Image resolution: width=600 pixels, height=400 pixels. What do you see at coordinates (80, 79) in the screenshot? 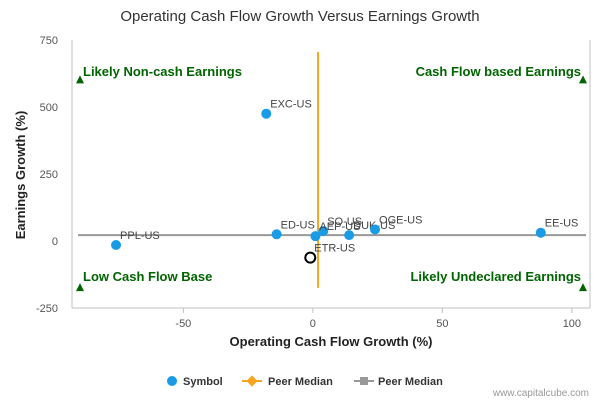
I see `quadrant-marker-top-left` at bounding box center [80, 79].